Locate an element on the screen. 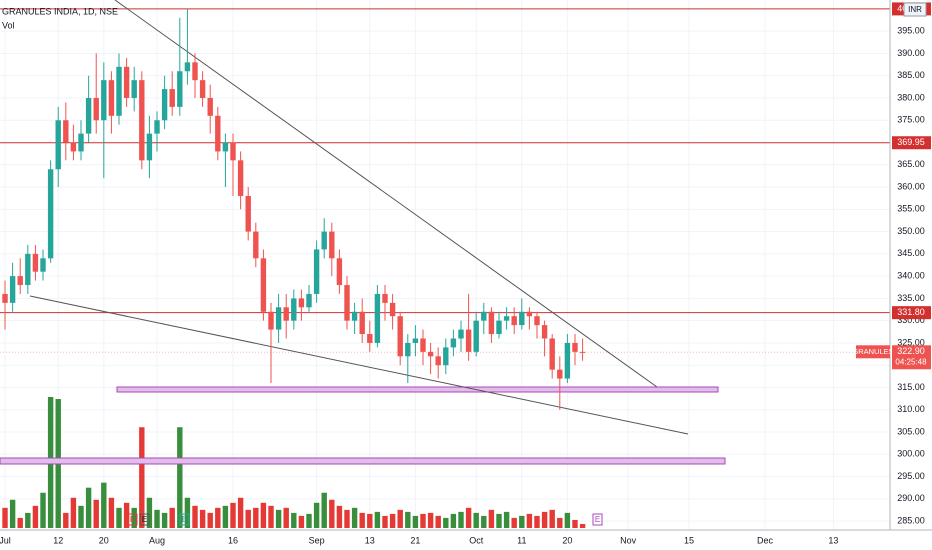  level-badge is located at coordinates (911, 143).